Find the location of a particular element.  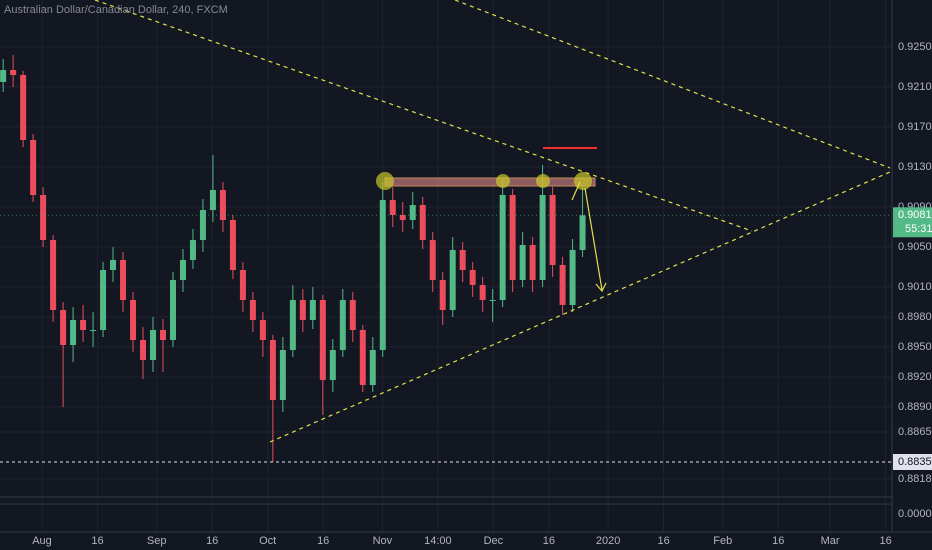

x-tick-label: Dec is located at coordinates (494, 541).